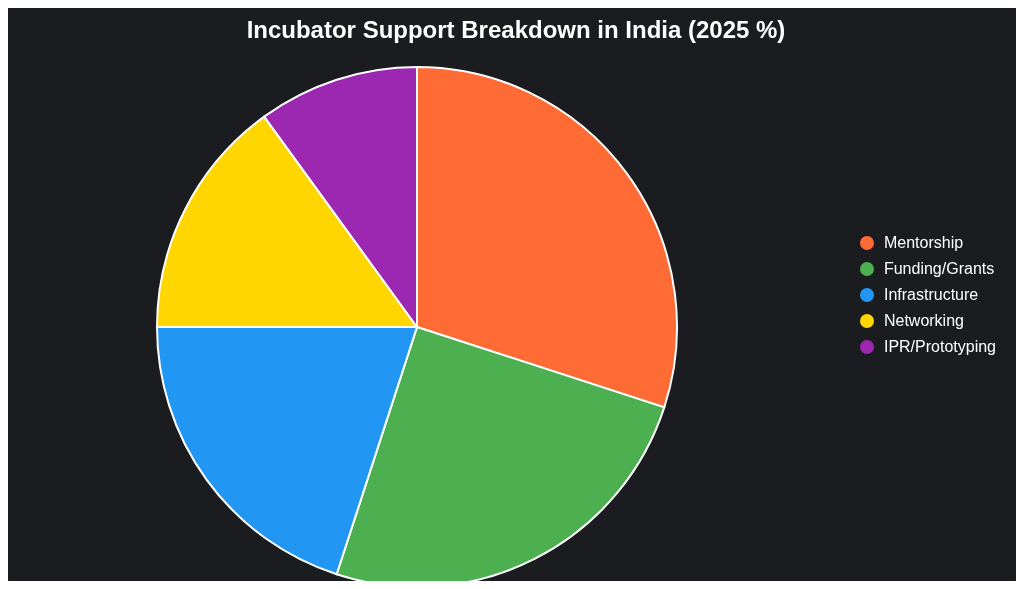 The width and height of the screenshot is (1024, 589). Describe the element at coordinates (939, 268) in the screenshot. I see `legend-label: Funding/Grants` at that location.